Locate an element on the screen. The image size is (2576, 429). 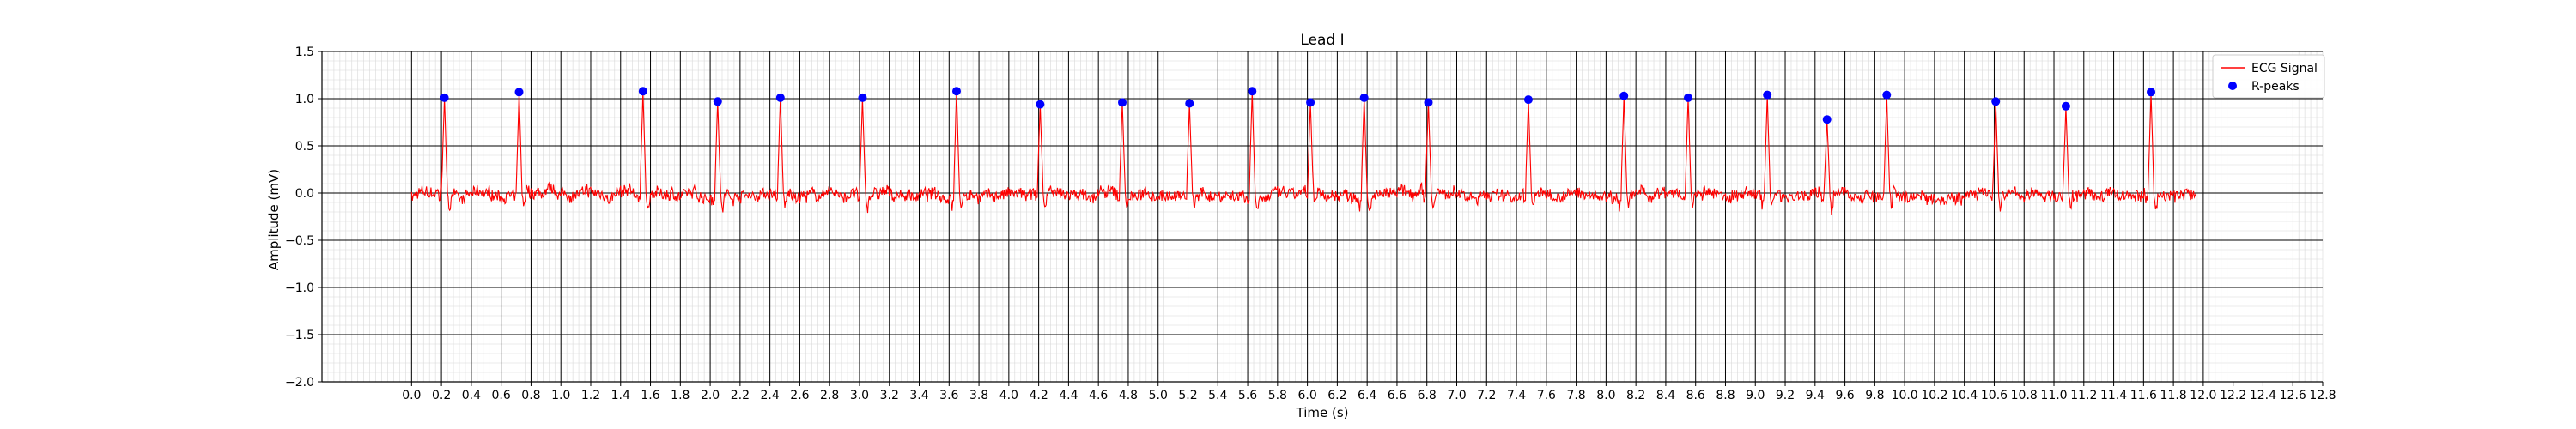
x-tick-label: 7.2 is located at coordinates (1486, 395).